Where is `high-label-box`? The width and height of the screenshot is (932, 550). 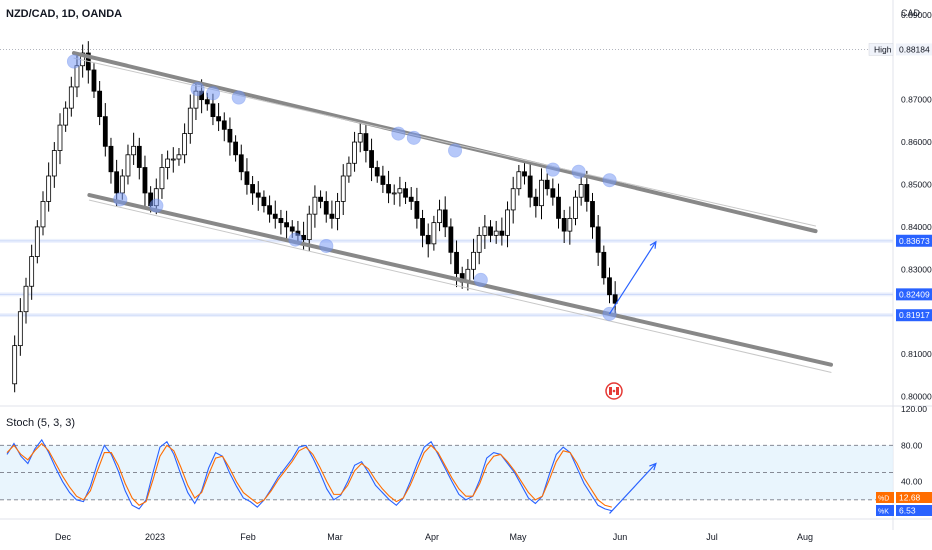 high-label-box is located at coordinates (881, 49).